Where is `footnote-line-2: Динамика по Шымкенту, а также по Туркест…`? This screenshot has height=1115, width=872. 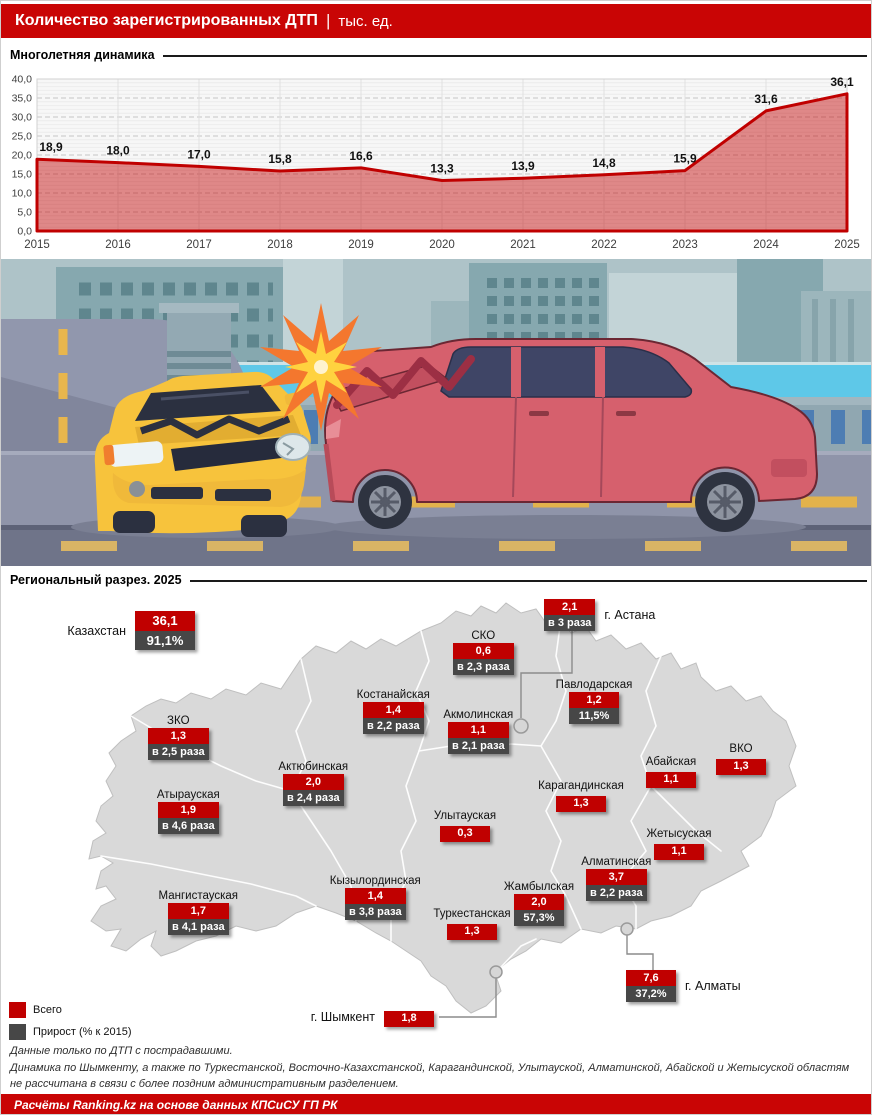 footnote-line-2: Динамика по Шымкенту, а также по Туркест… is located at coordinates (430, 1076).